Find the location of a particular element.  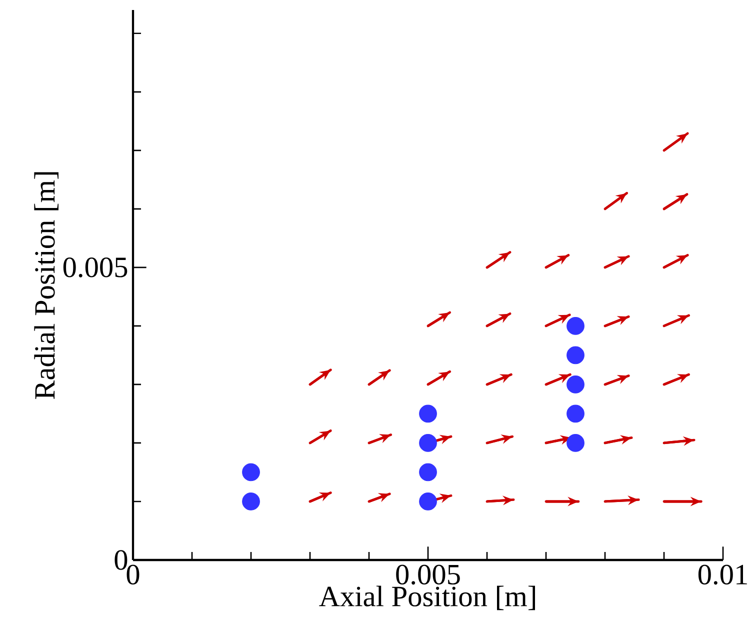

y-axis-title: Radial Position [m] is located at coordinates (46, 286).